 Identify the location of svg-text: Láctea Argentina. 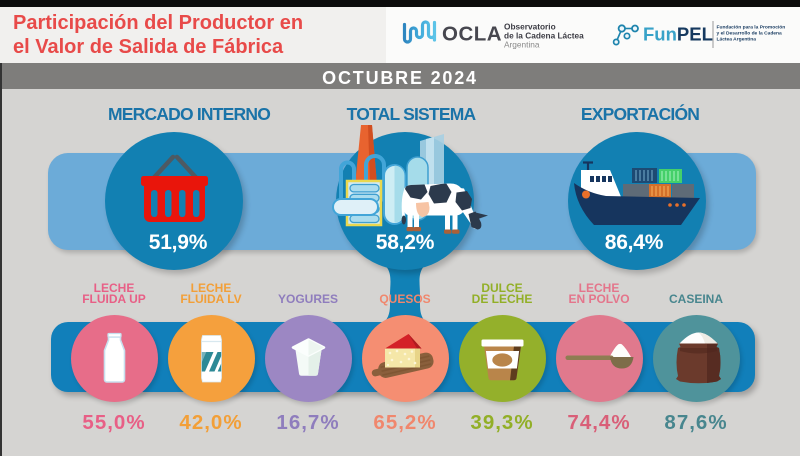
(737, 40).